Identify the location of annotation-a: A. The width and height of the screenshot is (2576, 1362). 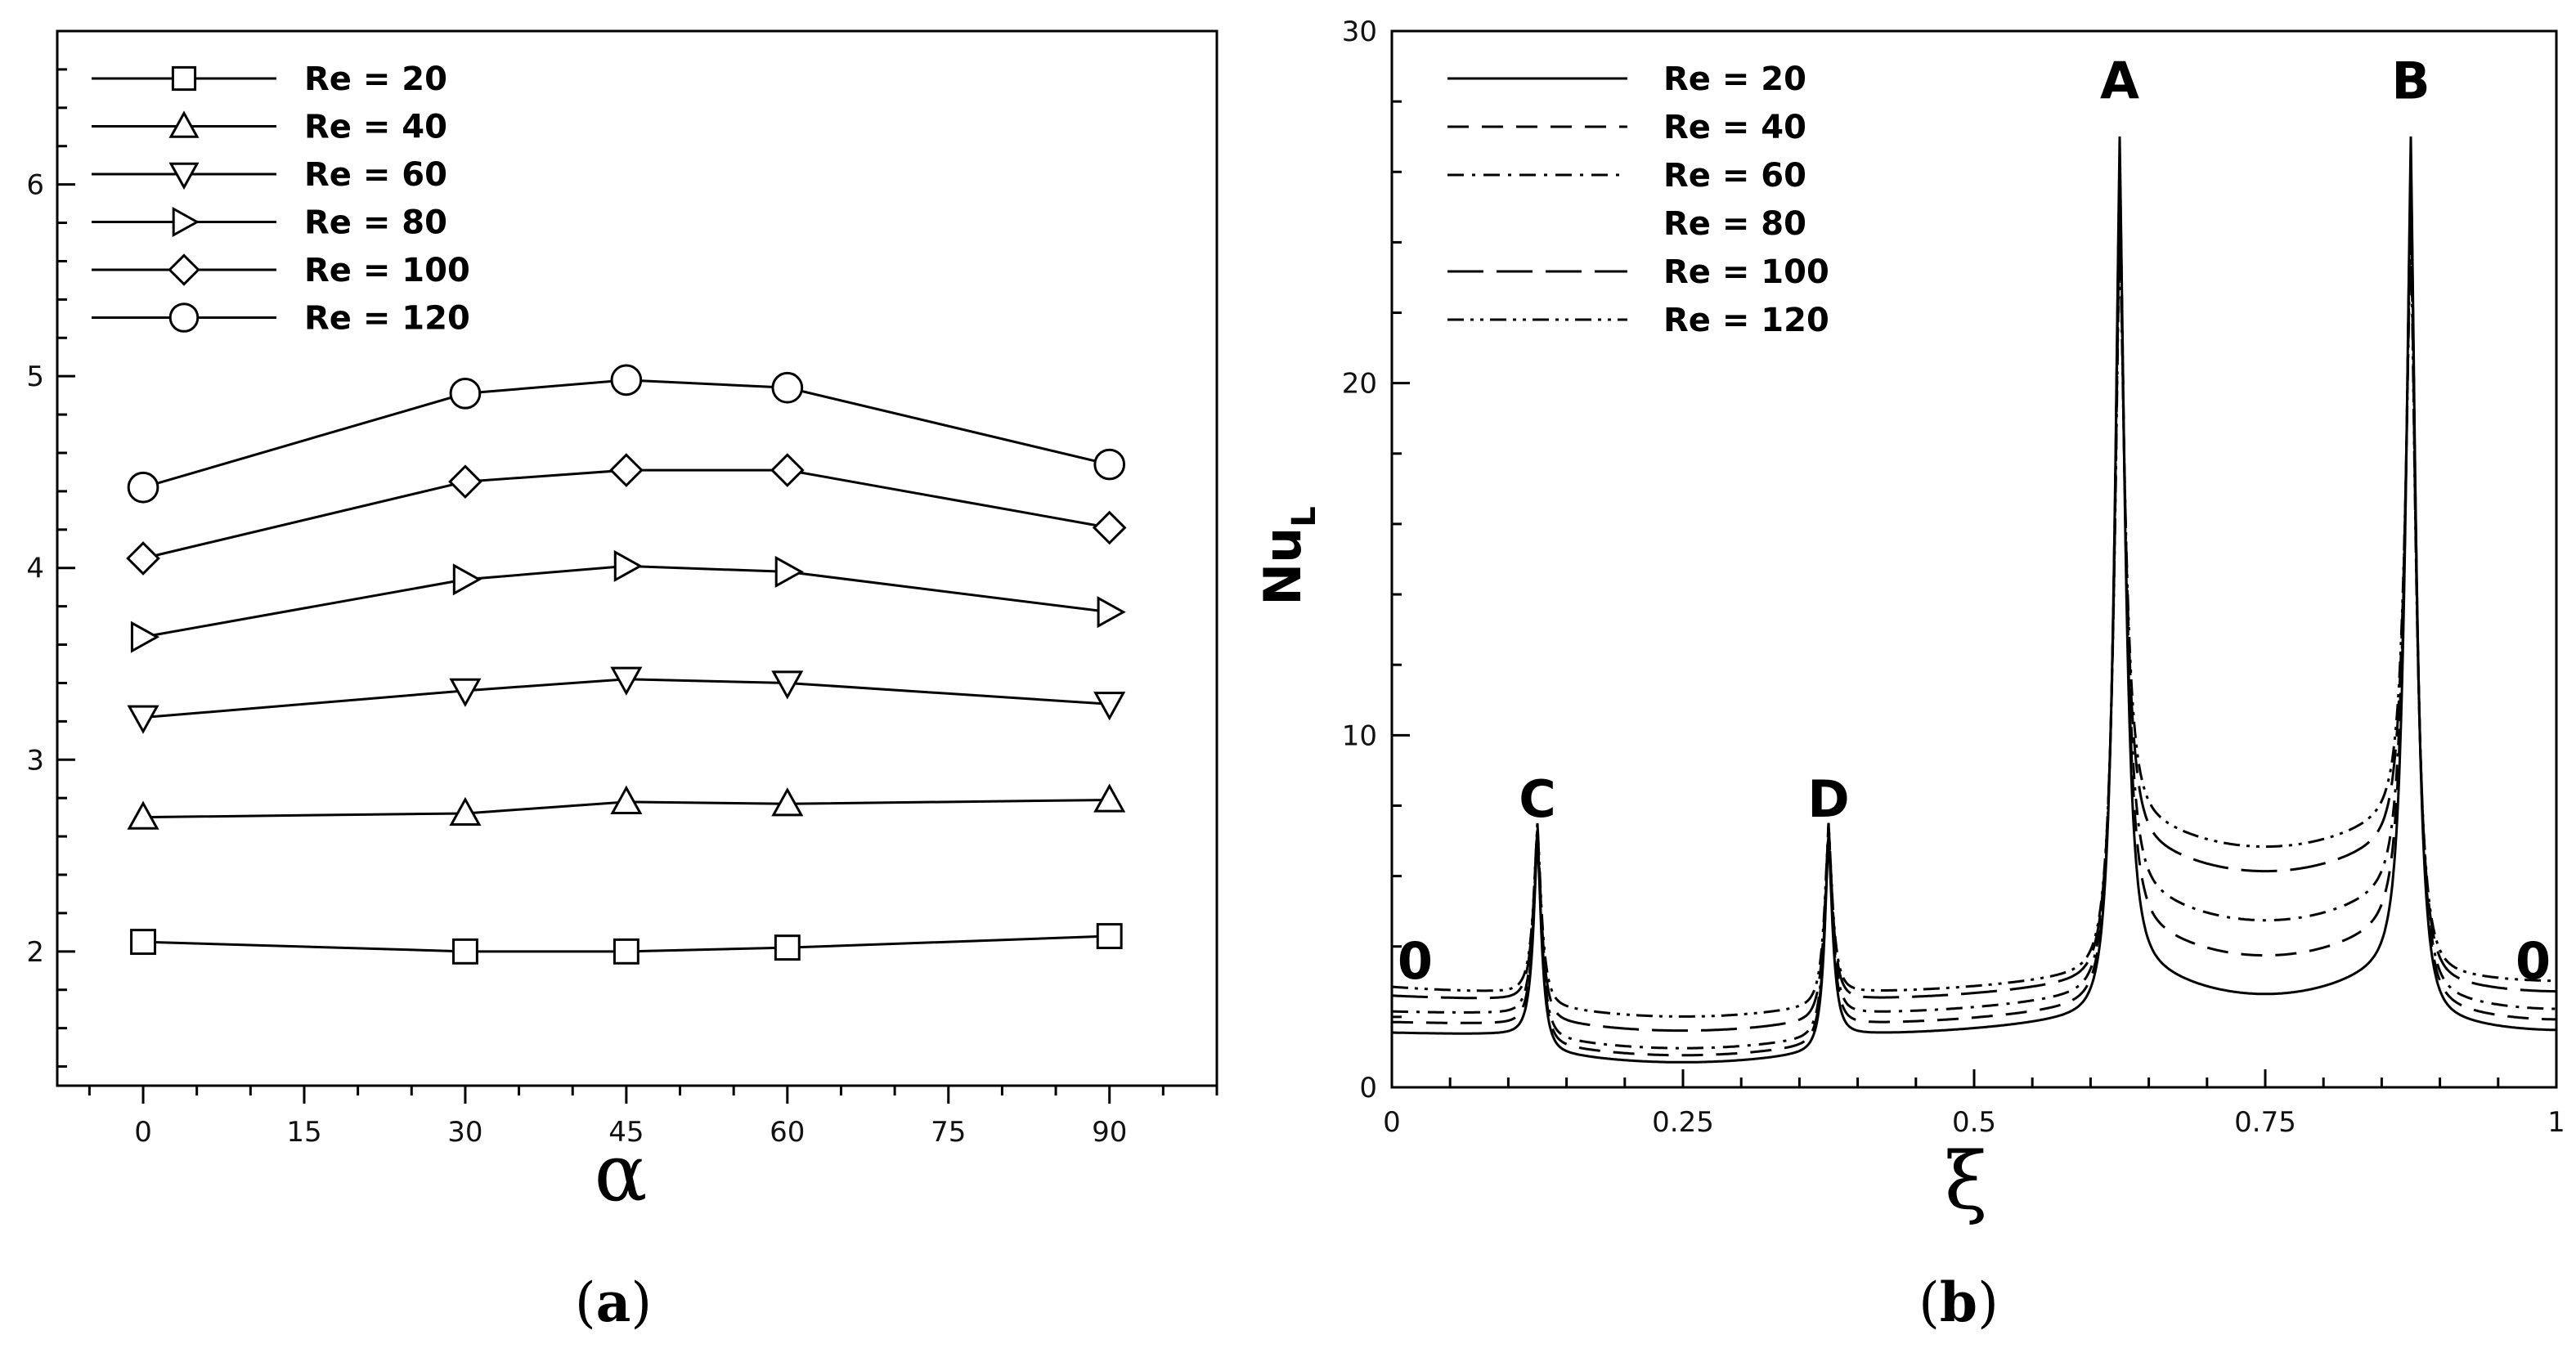
(2120, 80).